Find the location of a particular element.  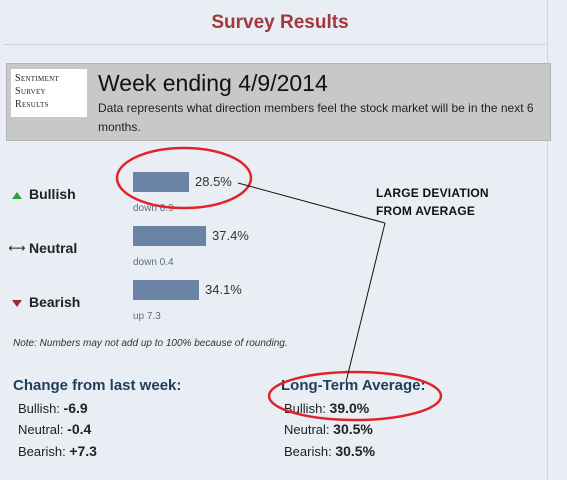

badge-line: Survey is located at coordinates (30, 91).